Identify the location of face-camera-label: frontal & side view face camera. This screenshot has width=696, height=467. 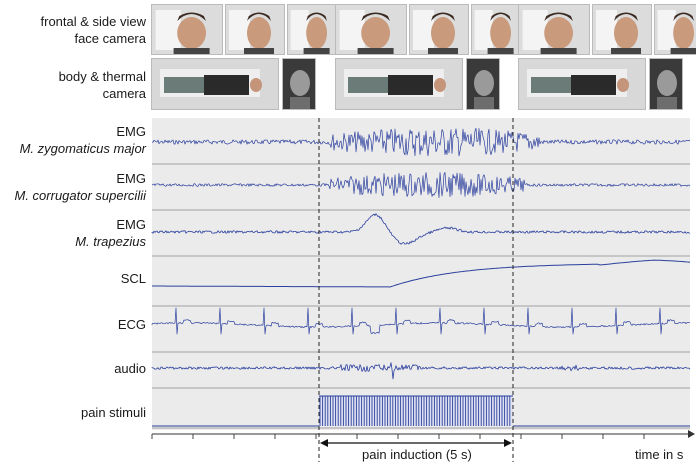
(73, 30).